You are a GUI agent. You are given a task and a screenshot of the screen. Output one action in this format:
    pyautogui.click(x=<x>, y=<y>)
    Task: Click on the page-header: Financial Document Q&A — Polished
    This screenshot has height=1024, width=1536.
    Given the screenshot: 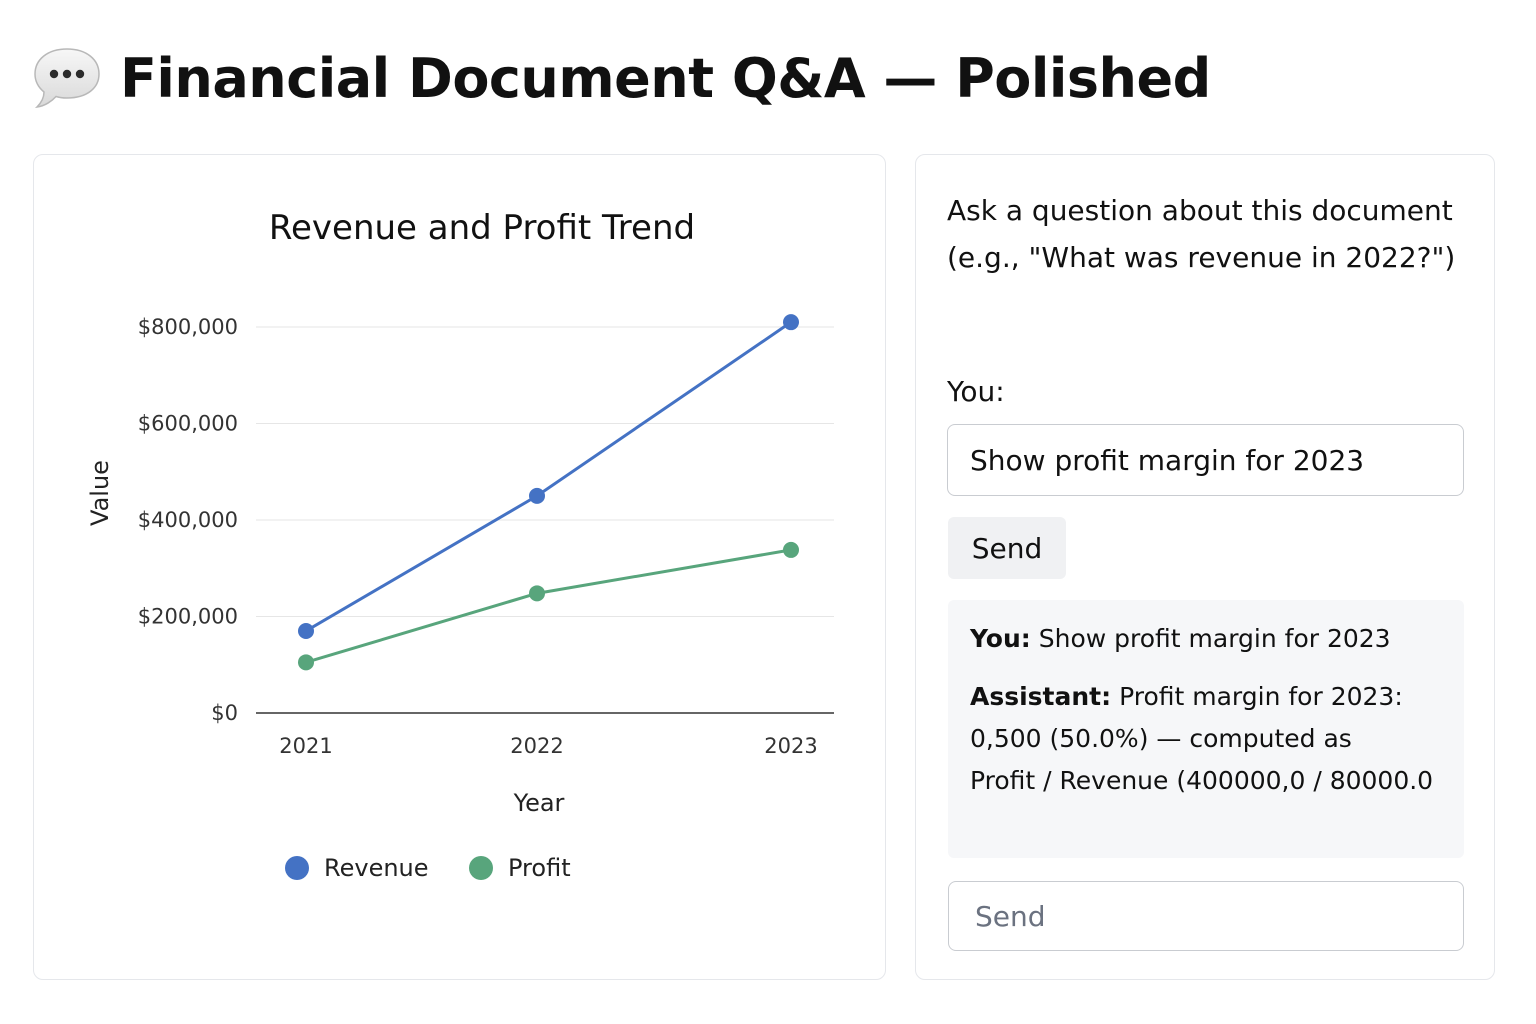 What is the action you would take?
    pyautogui.click(x=621, y=78)
    